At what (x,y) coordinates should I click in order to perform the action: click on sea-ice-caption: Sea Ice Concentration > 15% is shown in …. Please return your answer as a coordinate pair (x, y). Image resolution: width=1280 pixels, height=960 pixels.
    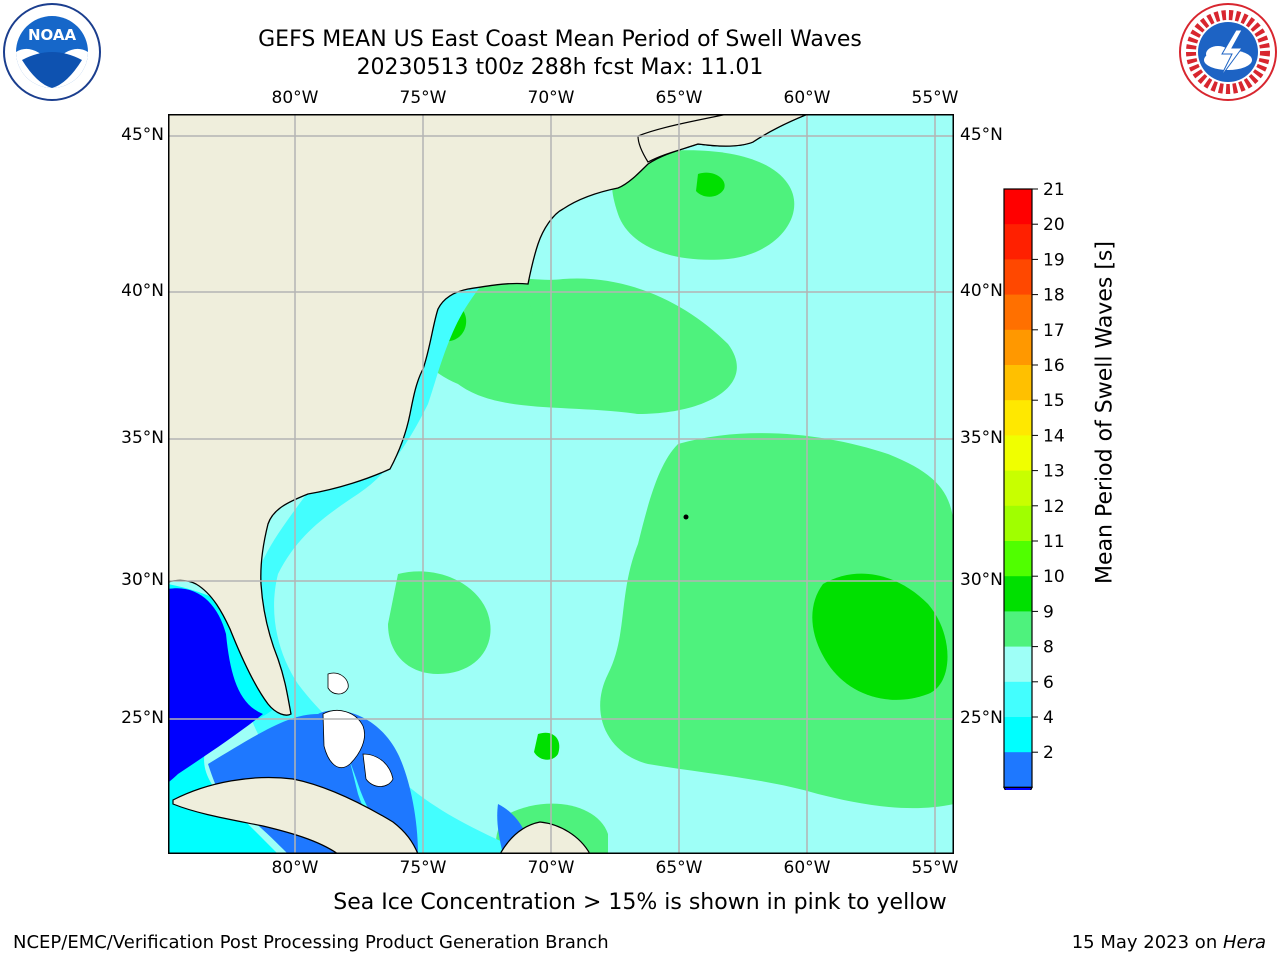
    Looking at the image, I should click on (640, 902).